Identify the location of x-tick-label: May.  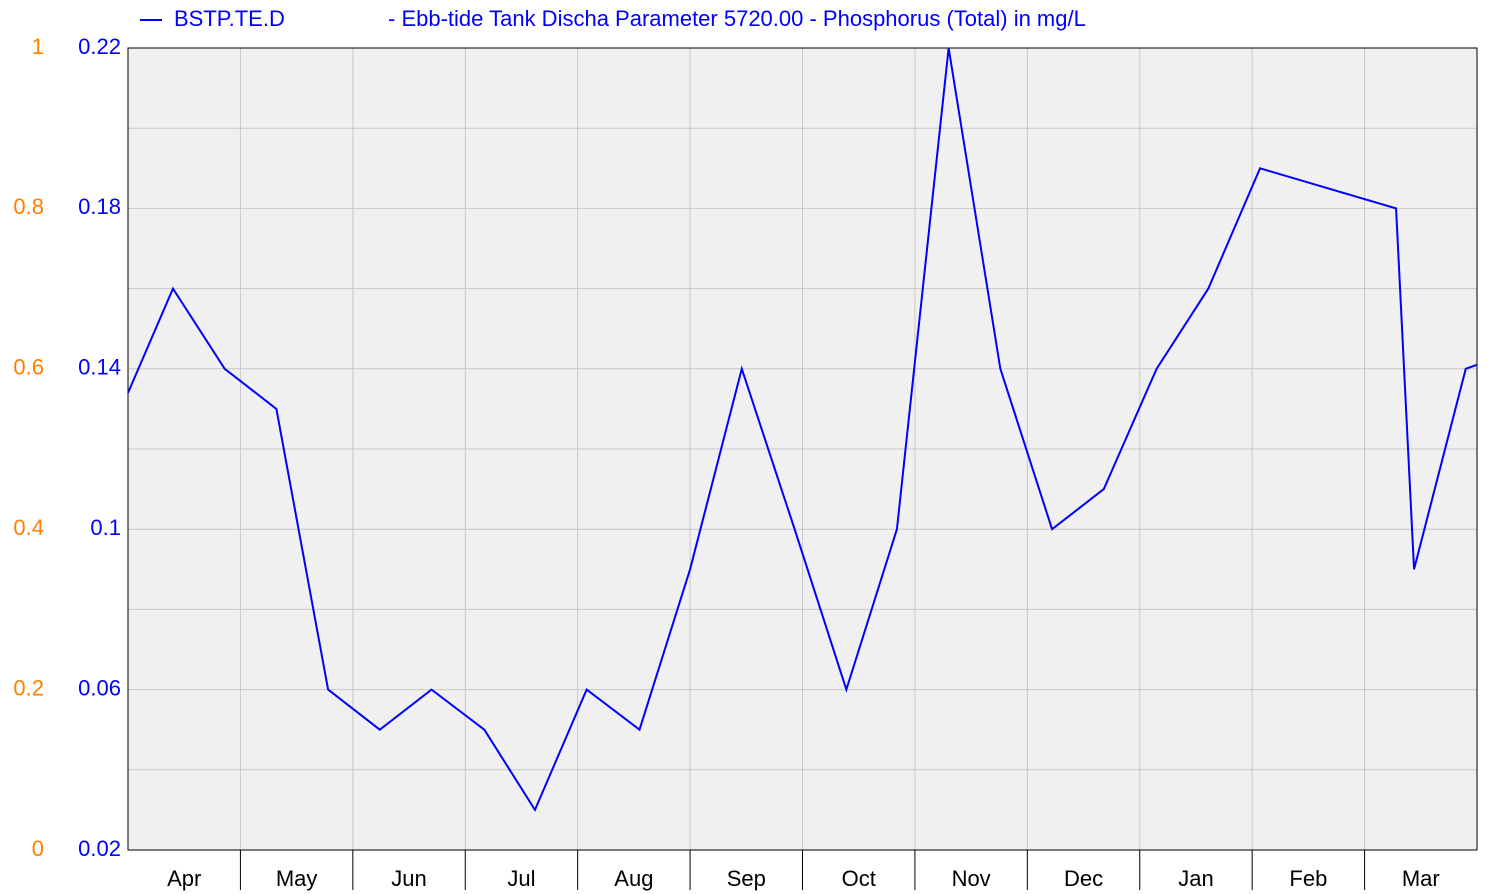
(297, 878).